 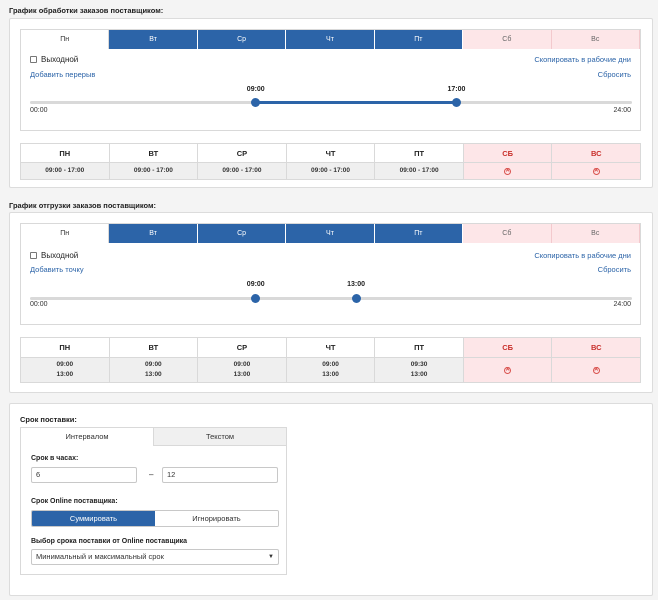 I want to click on sum-button: Суммировать, so click(x=93, y=518).